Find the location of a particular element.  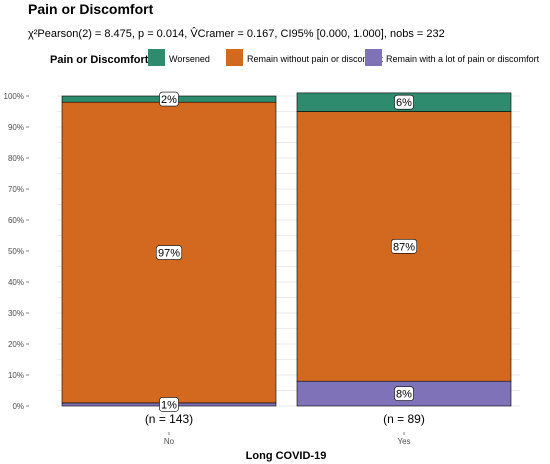

data-label-group: 1% is located at coordinates (169, 404).